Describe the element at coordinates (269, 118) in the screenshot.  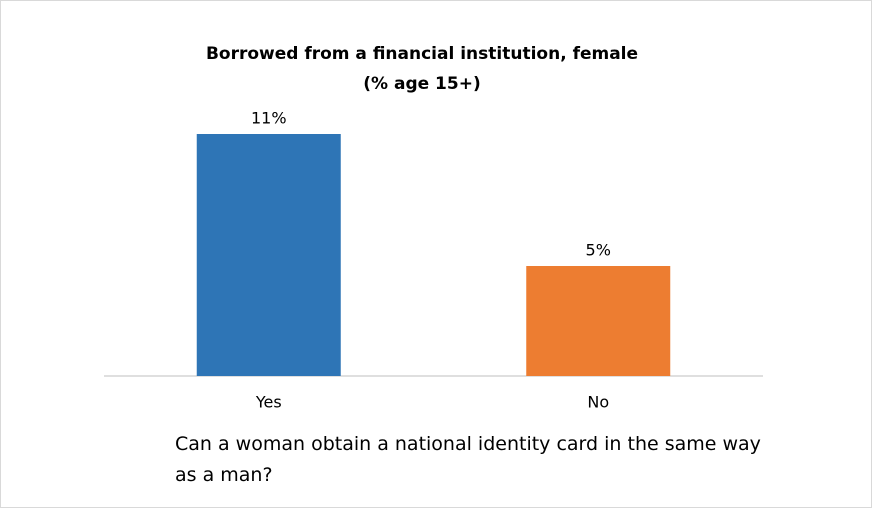
I see `data-label: 11%` at that location.